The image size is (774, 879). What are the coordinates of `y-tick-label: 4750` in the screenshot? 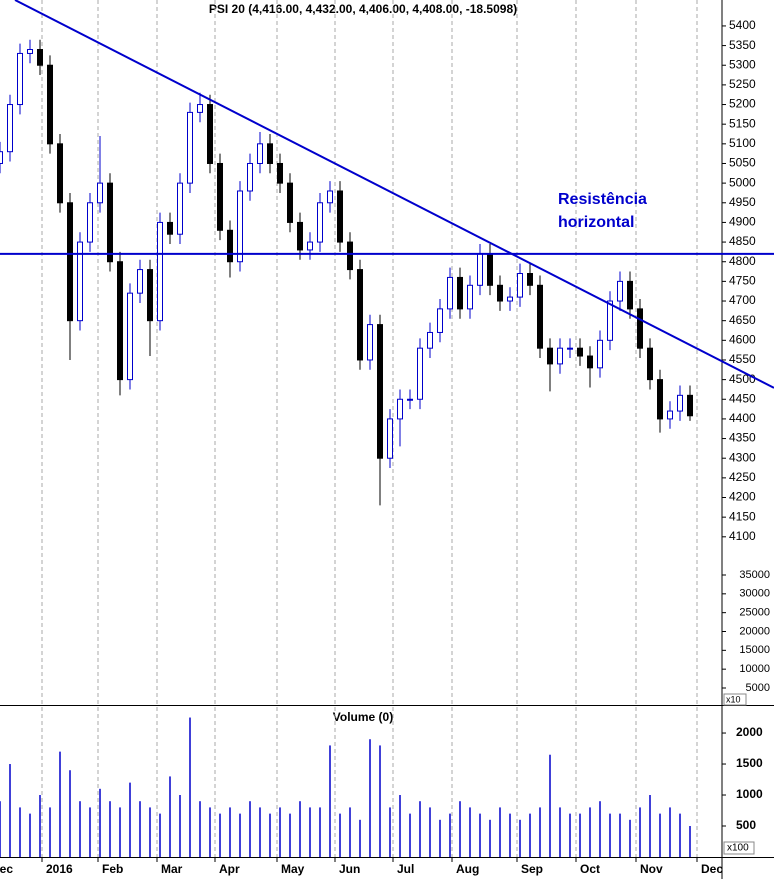 It's located at (742, 281).